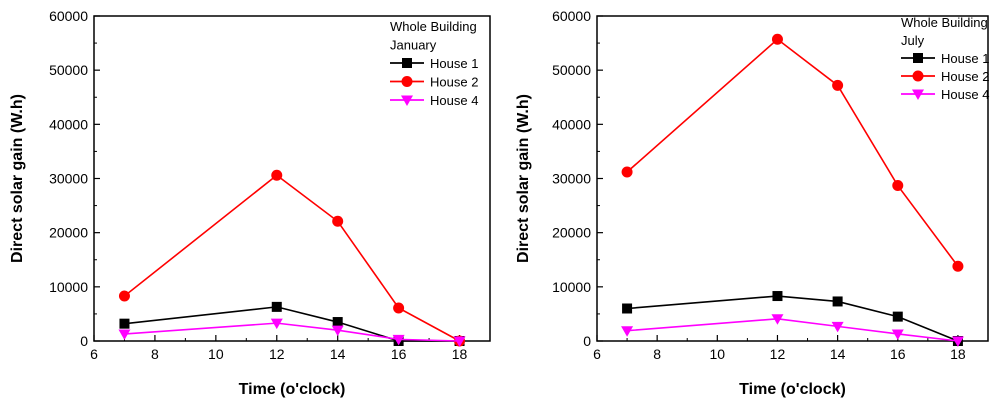  I want to click on legend-title: January, so click(413, 45).